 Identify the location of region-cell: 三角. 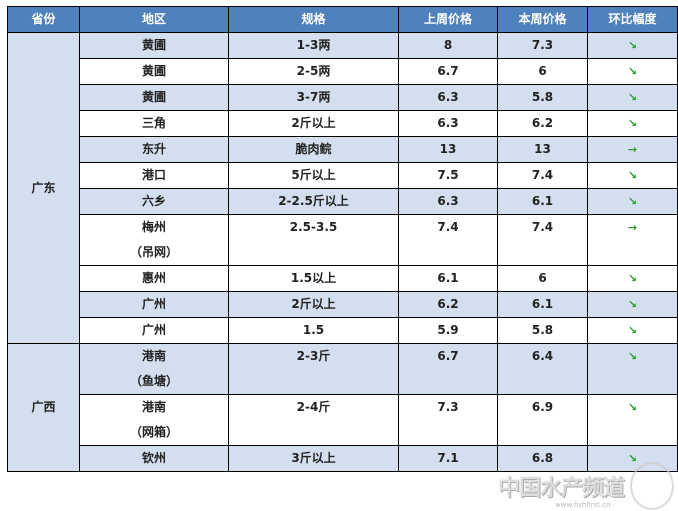
(154, 123).